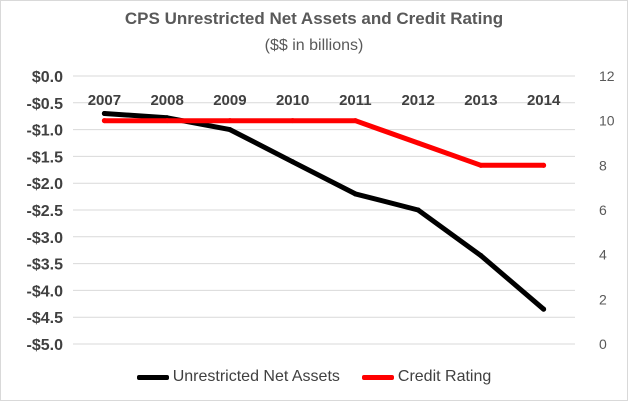  What do you see at coordinates (45, 238) in the screenshot?
I see `left-axis-tick-label: -$3.0` at bounding box center [45, 238].